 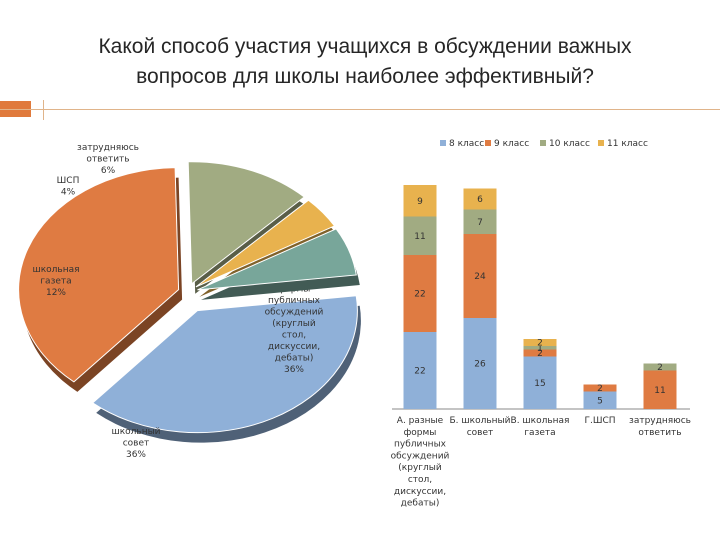 I want to click on decor-rule-horizontal, so click(x=360, y=109).